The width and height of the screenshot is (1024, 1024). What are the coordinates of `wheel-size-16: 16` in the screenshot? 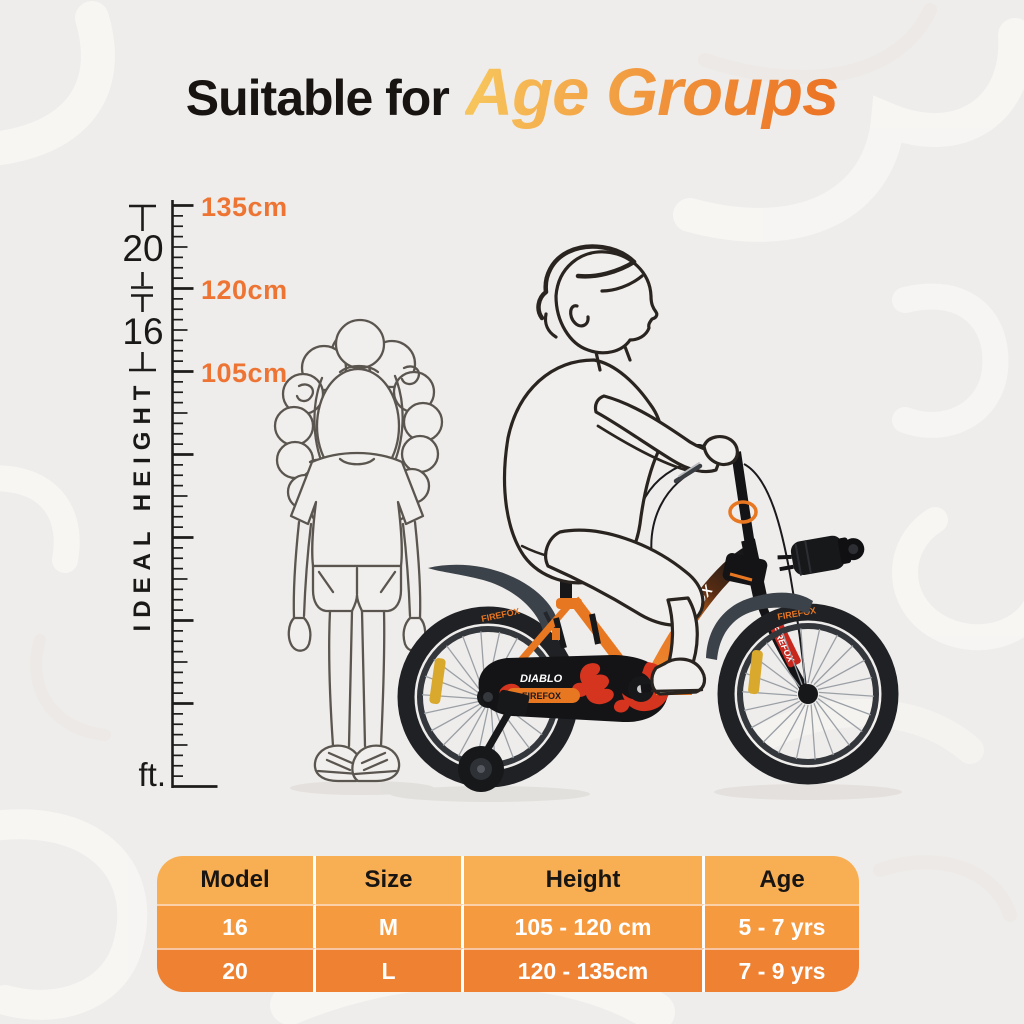 It's located at (143, 331).